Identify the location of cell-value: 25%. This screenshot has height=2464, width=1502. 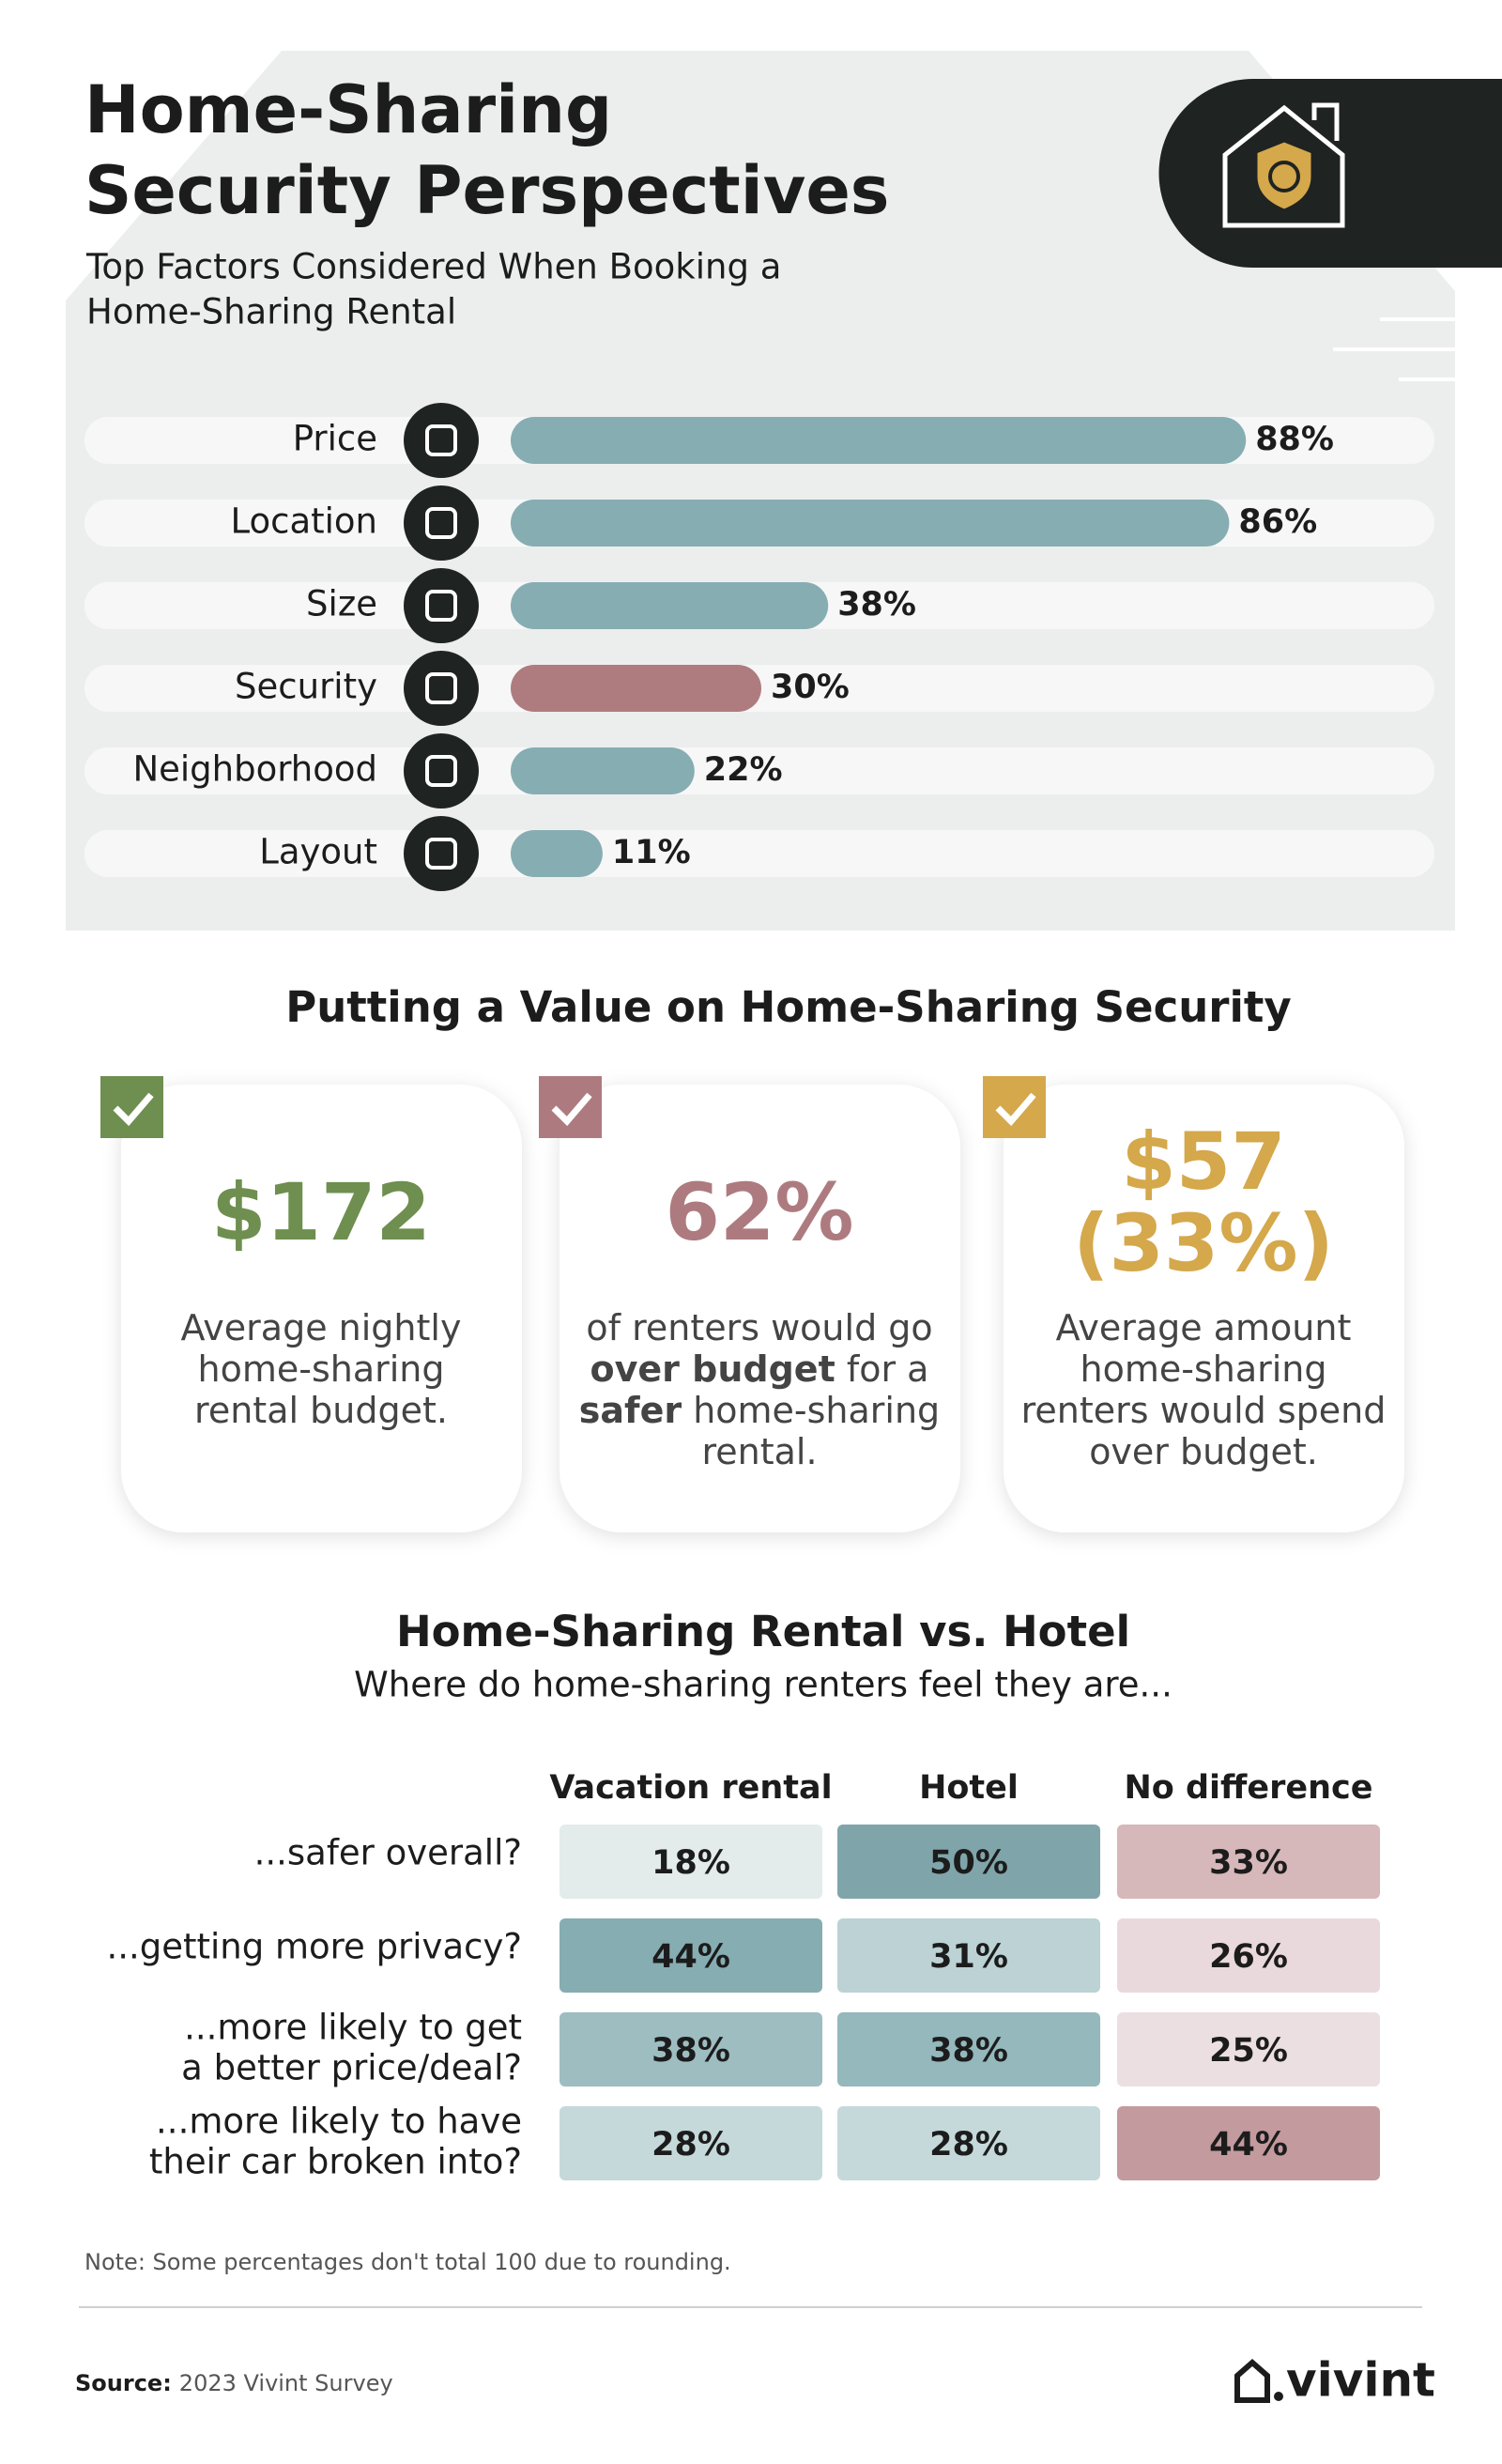
(1248, 2051).